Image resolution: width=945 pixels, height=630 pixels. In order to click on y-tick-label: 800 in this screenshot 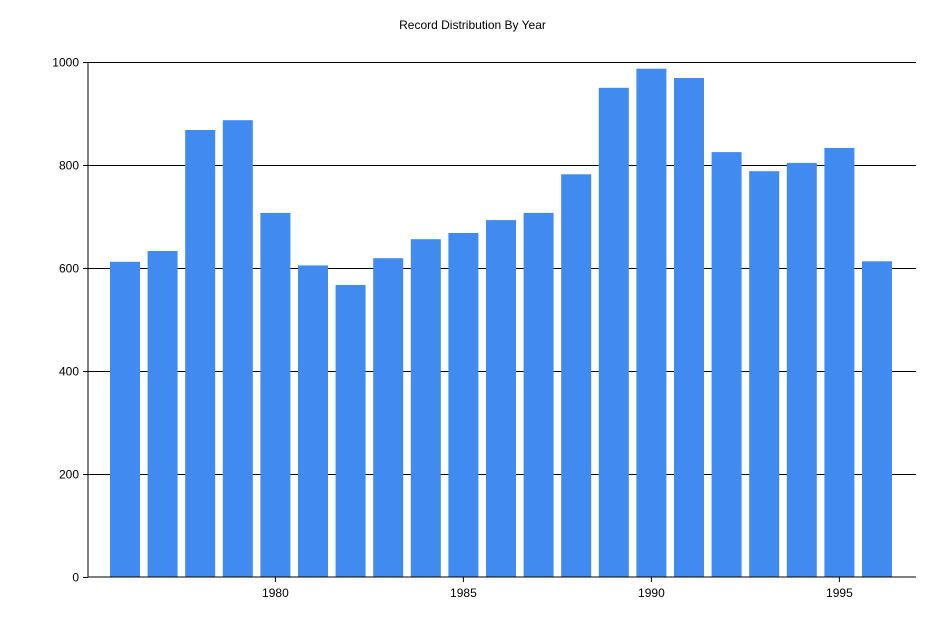, I will do `click(69, 166)`.